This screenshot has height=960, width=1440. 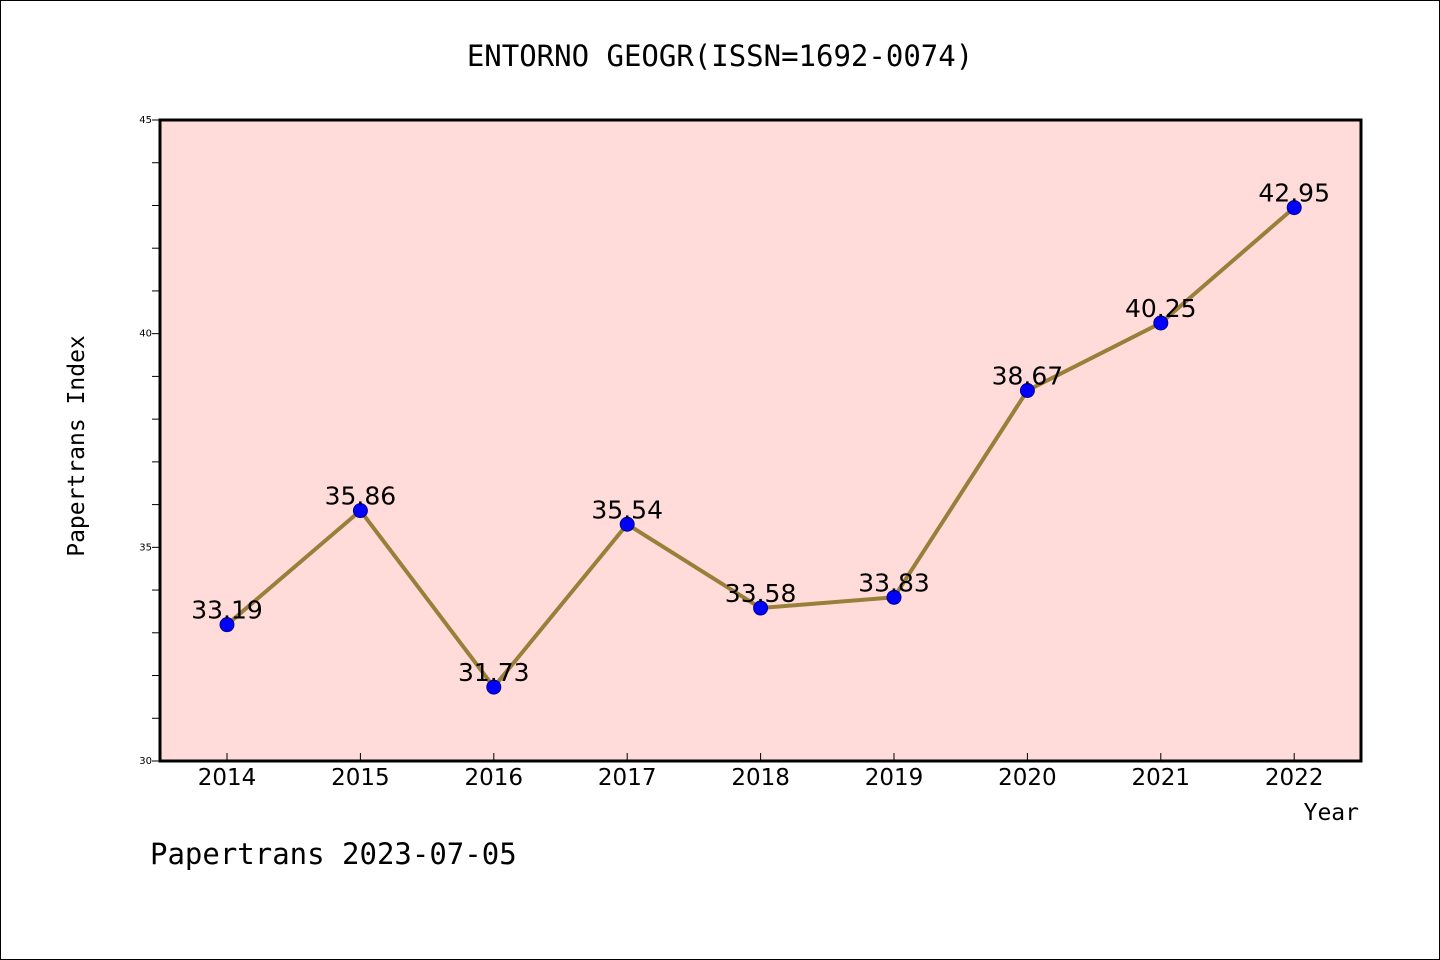 I want to click on data-label: 40.25, so click(x=1161, y=308).